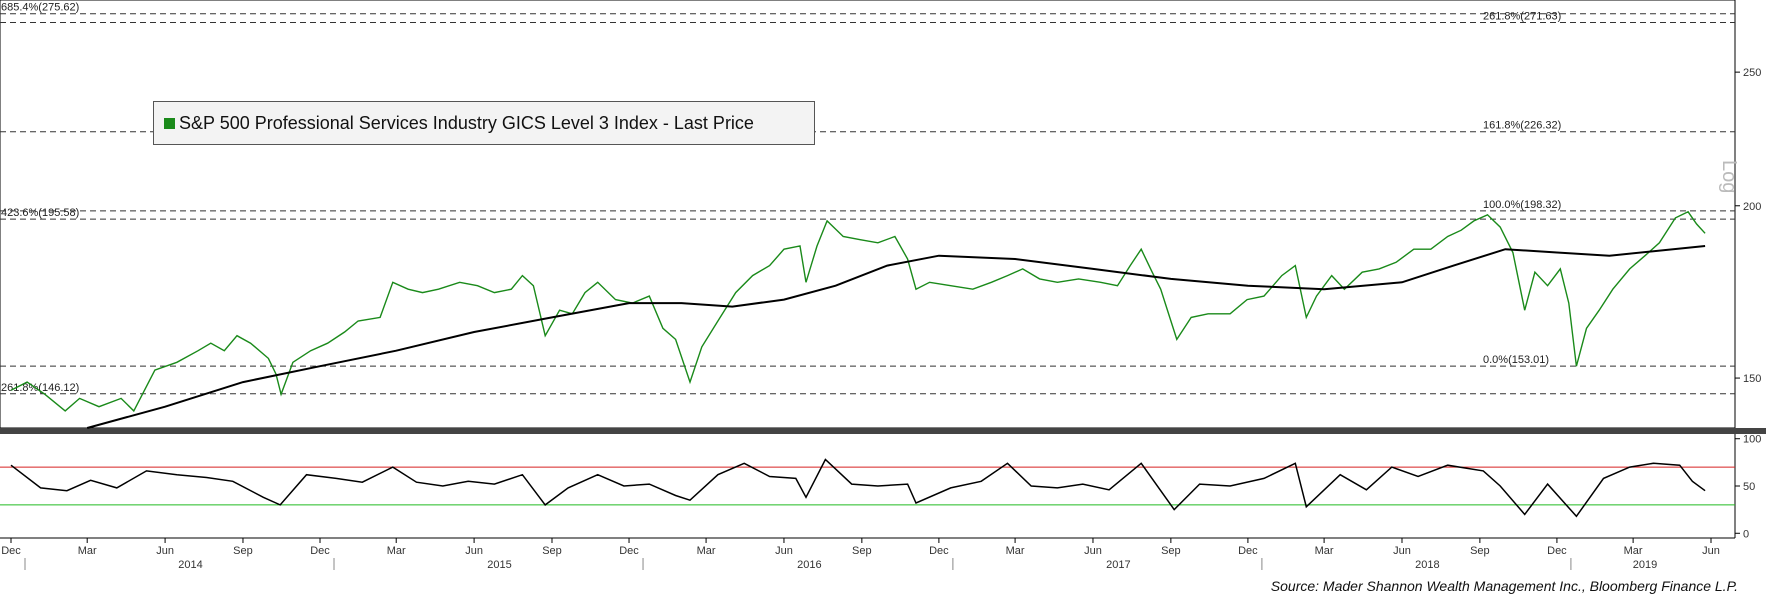  I want to click on fib-level-label: 161.8%(226.32), so click(1522, 126).